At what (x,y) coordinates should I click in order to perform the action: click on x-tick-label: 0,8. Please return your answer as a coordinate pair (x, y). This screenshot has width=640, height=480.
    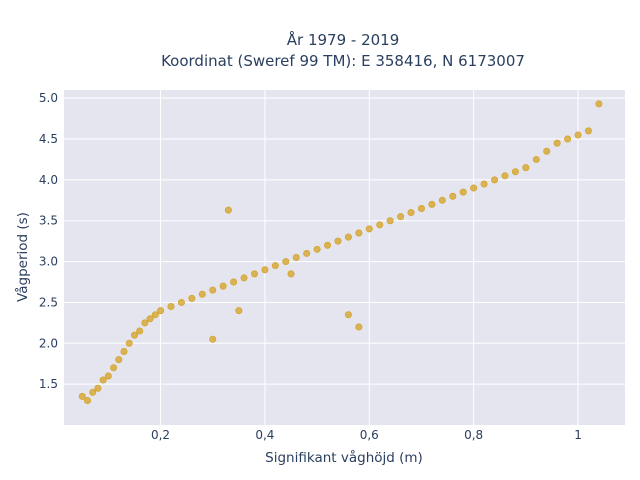
    Looking at the image, I should click on (473, 435).